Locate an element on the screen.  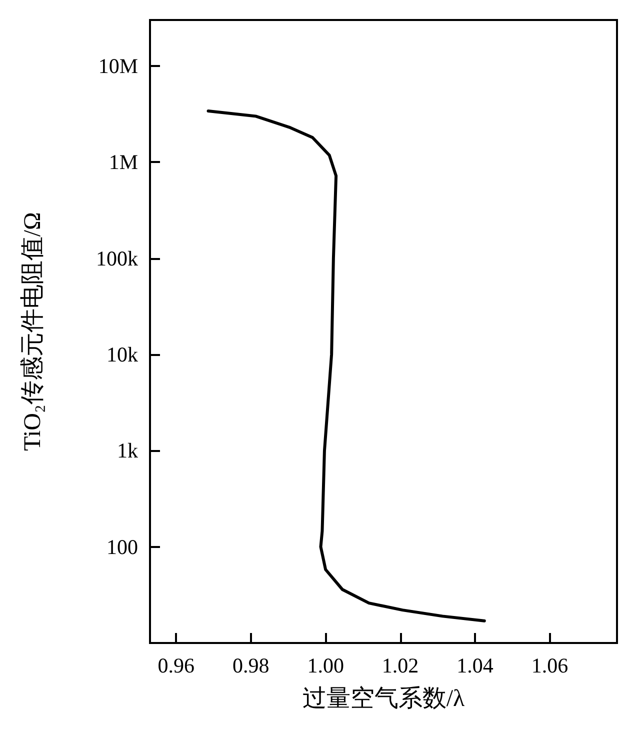
y-tick-label: 1k is located at coordinates (127, 450).